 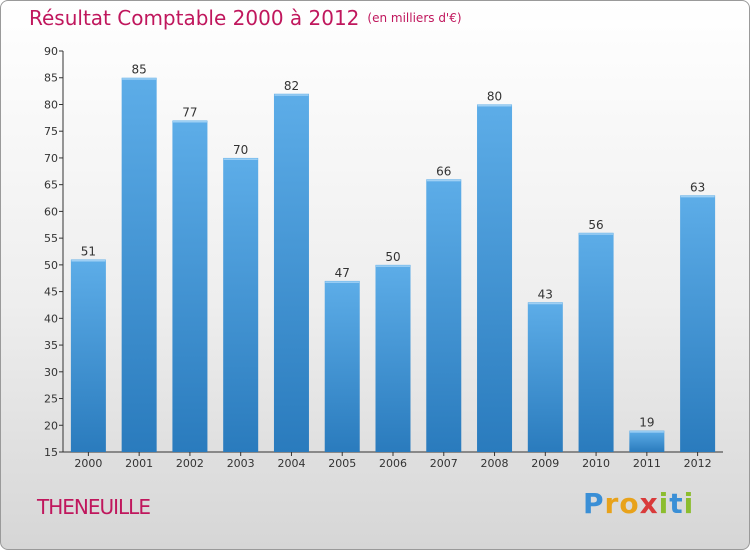 I want to click on commune-name: THENEUILLE, so click(x=94, y=507).